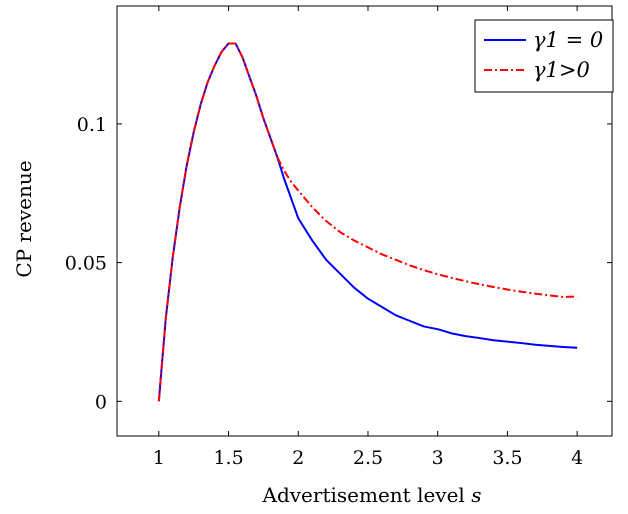  Describe the element at coordinates (561, 70) in the screenshot. I see `legend-label-series-2: γ1>0` at that location.